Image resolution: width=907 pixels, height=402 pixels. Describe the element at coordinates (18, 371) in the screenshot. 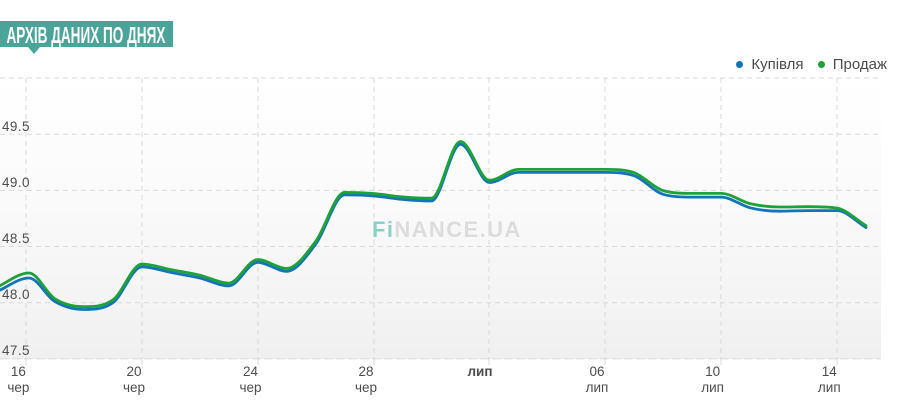

I see `svg-text: 16` at that location.